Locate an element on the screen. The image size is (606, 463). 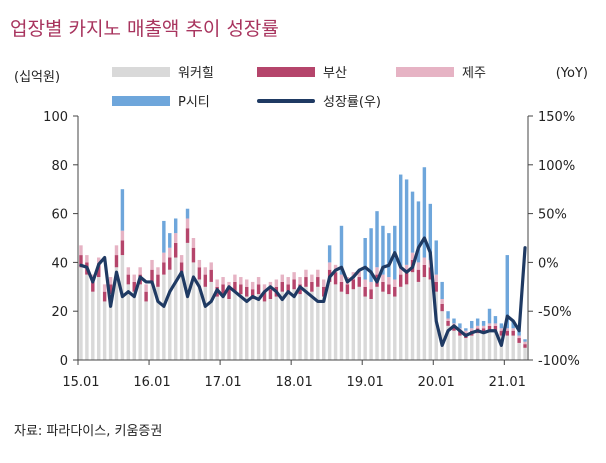
x-tick-label: 17.01 is located at coordinates (222, 382).